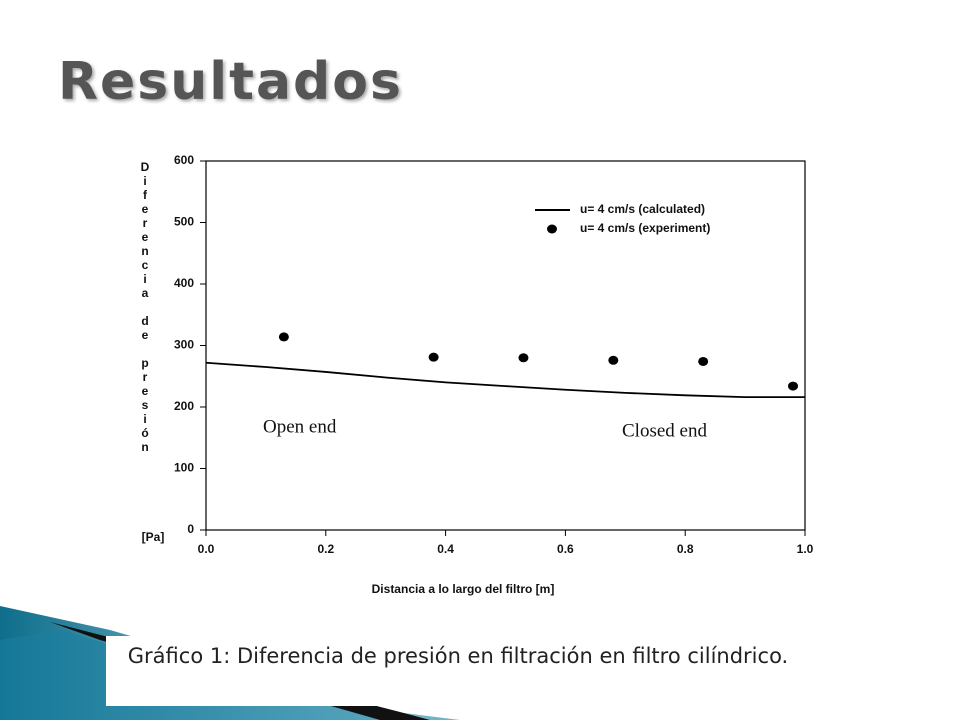  Describe the element at coordinates (190, 529) in the screenshot. I see `y-tick-label: 0` at that location.